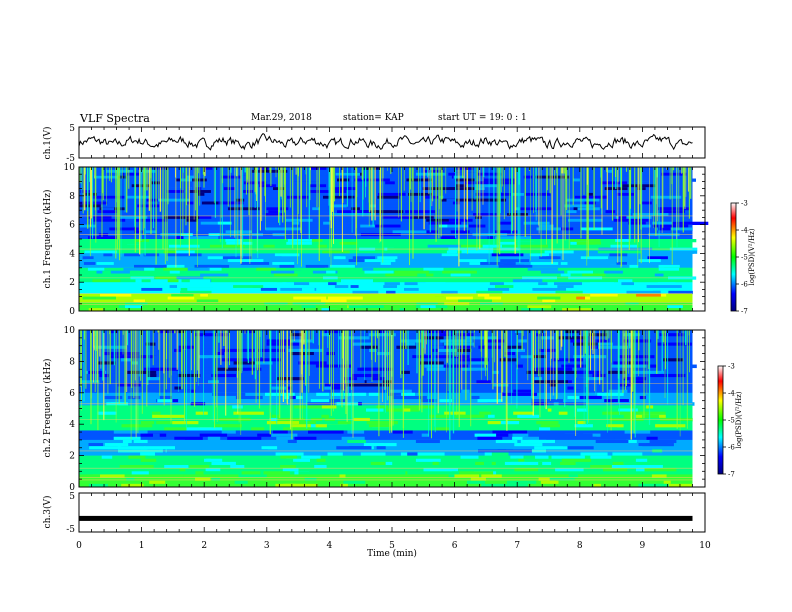 The image size is (792, 612). Describe the element at coordinates (731, 367) in the screenshot. I see `colorbar-tick-label: -3` at that location.